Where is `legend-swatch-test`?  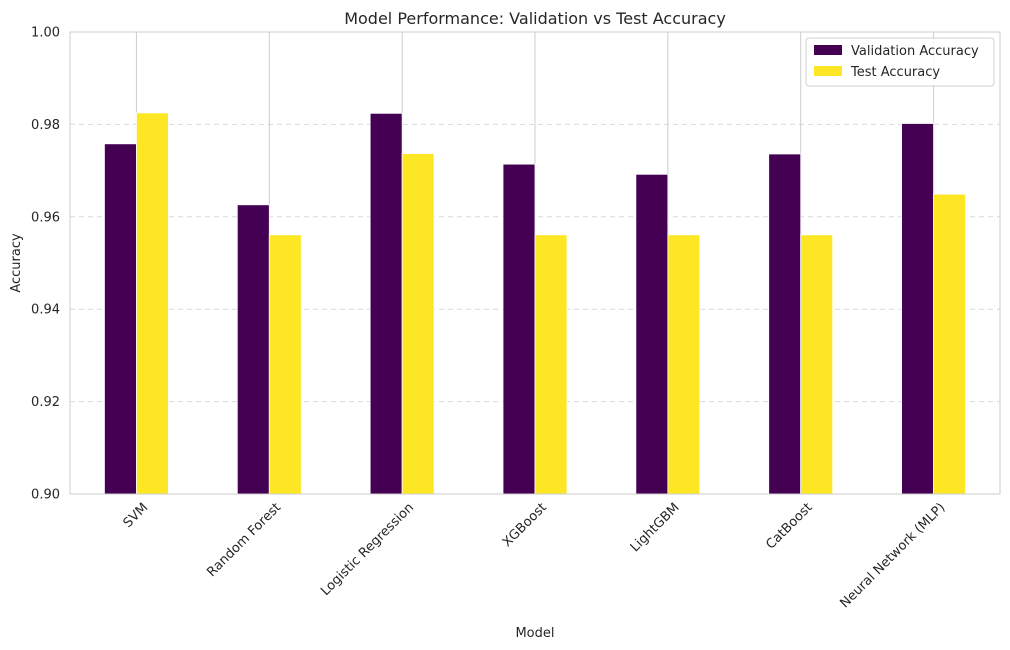 legend-swatch-test is located at coordinates (828, 71).